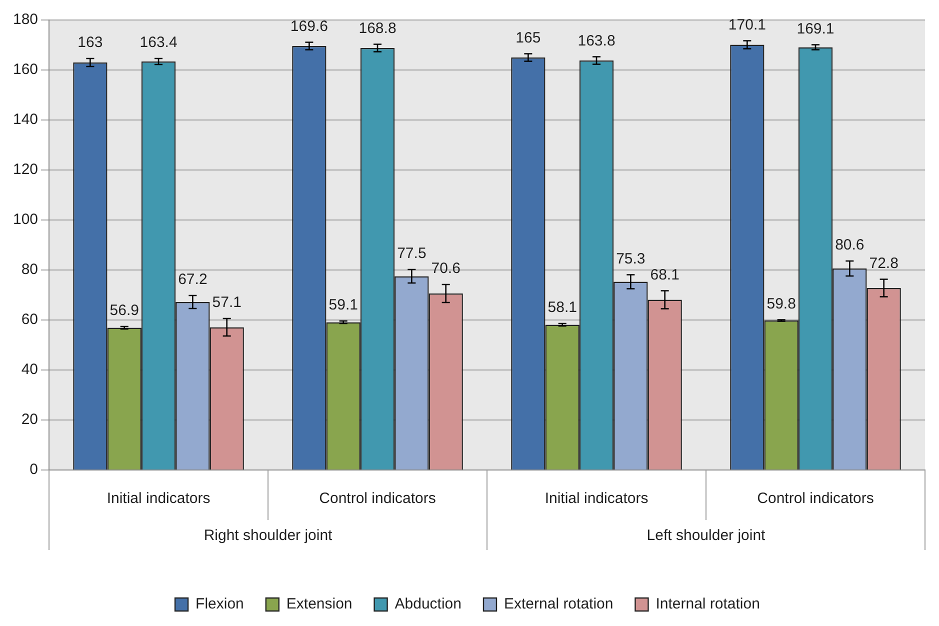 The image size is (939, 626). Describe the element at coordinates (25, 169) in the screenshot. I see `y-tick-label: 120` at that location.